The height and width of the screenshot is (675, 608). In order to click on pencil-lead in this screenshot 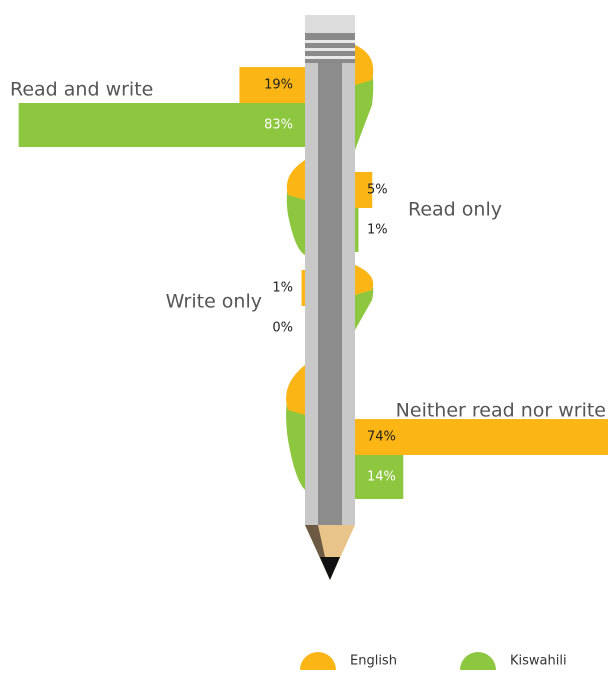, I will do `click(330, 568)`.